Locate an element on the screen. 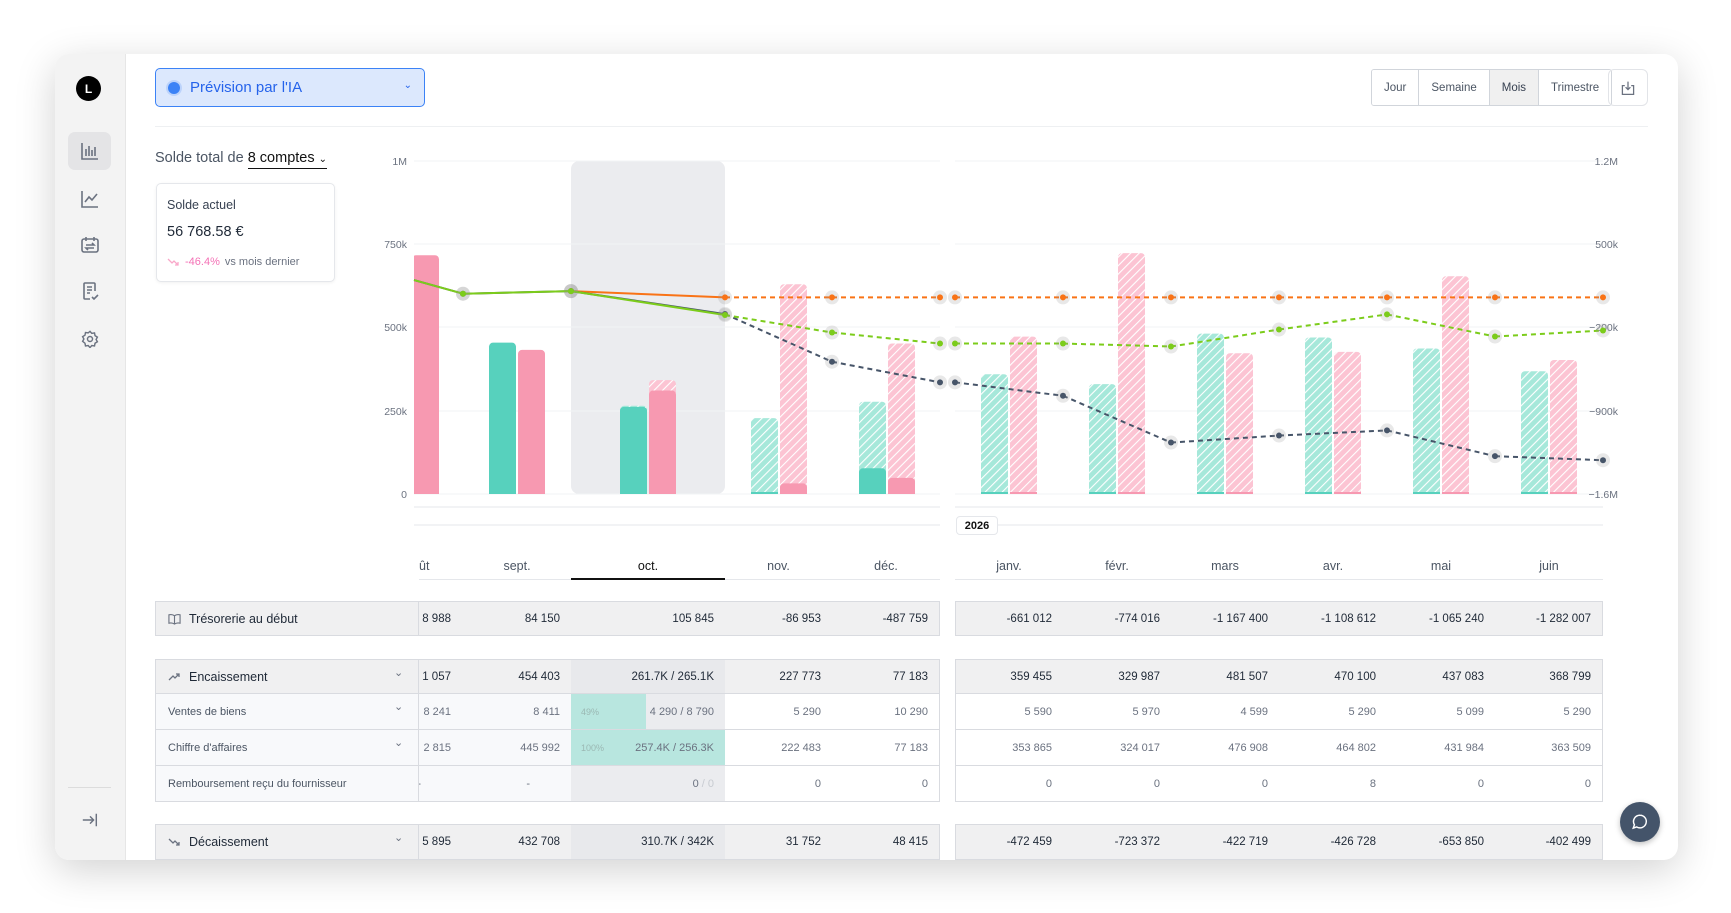 Image resolution: width=1731 pixels, height=913 pixels. cell-value: 0 is located at coordinates (924, 783).